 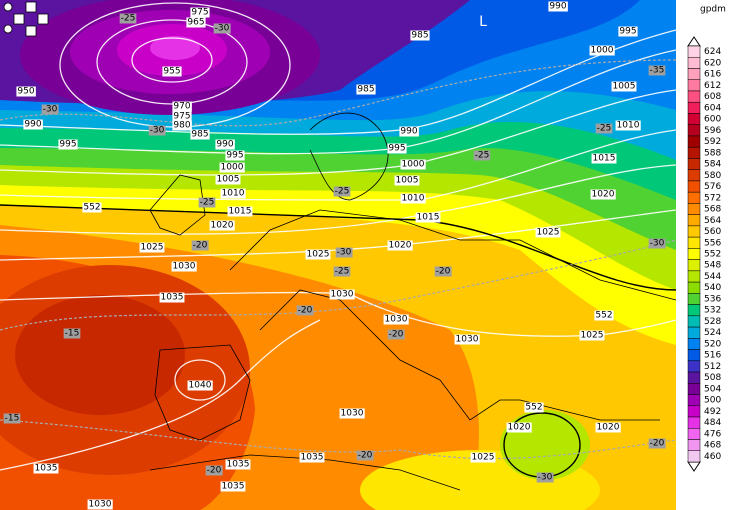 I want to click on legend-label: 524, so click(x=712, y=333).